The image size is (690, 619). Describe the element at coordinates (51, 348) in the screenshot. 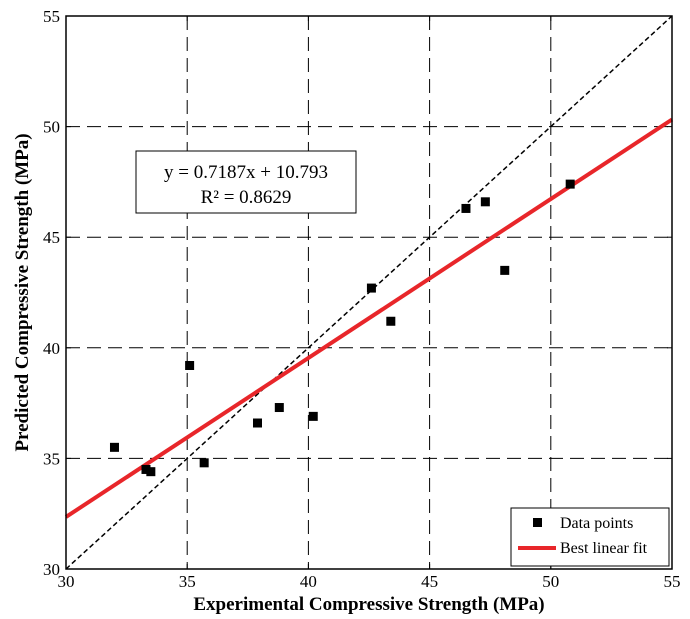

I see `y-tick-label: 40` at that location.